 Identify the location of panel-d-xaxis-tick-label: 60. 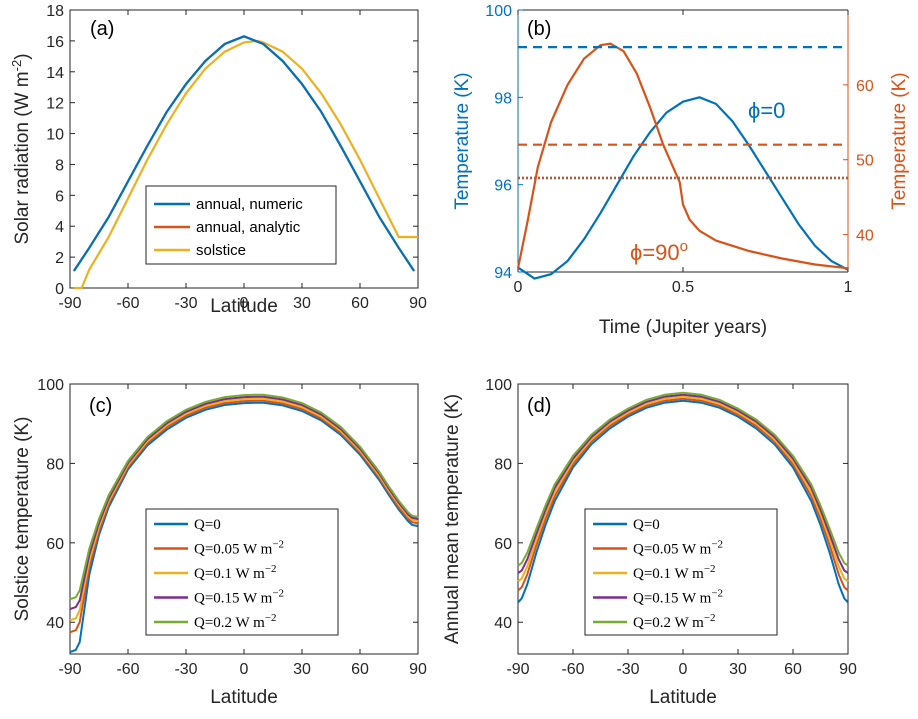
(793, 669).